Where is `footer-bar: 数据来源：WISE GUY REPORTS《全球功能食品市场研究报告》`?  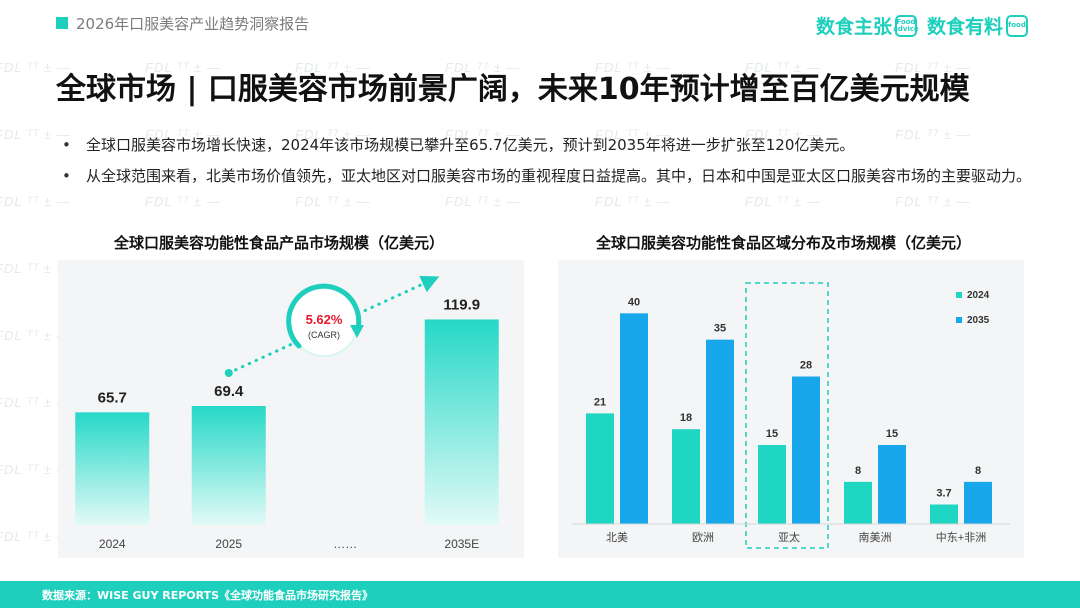 footer-bar: 数据来源：WISE GUY REPORTS《全球功能食品市场研究报告》 is located at coordinates (540, 594).